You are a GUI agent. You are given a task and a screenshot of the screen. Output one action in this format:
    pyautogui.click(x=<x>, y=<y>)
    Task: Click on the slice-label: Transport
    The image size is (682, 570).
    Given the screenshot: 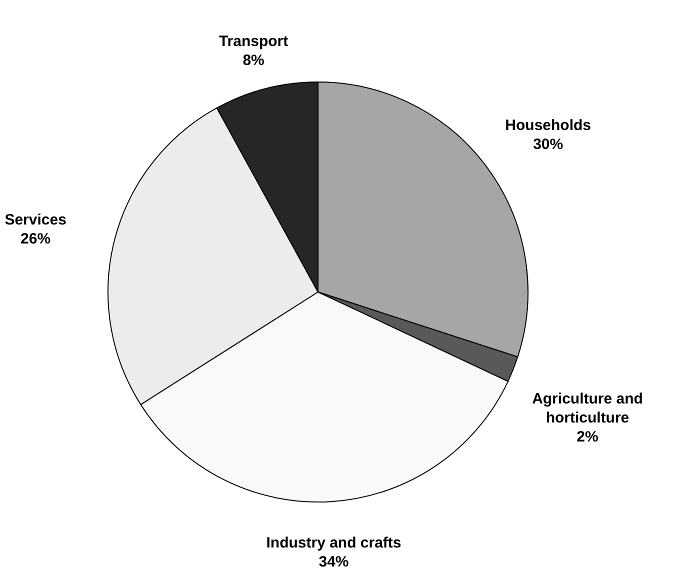 What is the action you would take?
    pyautogui.click(x=253, y=41)
    